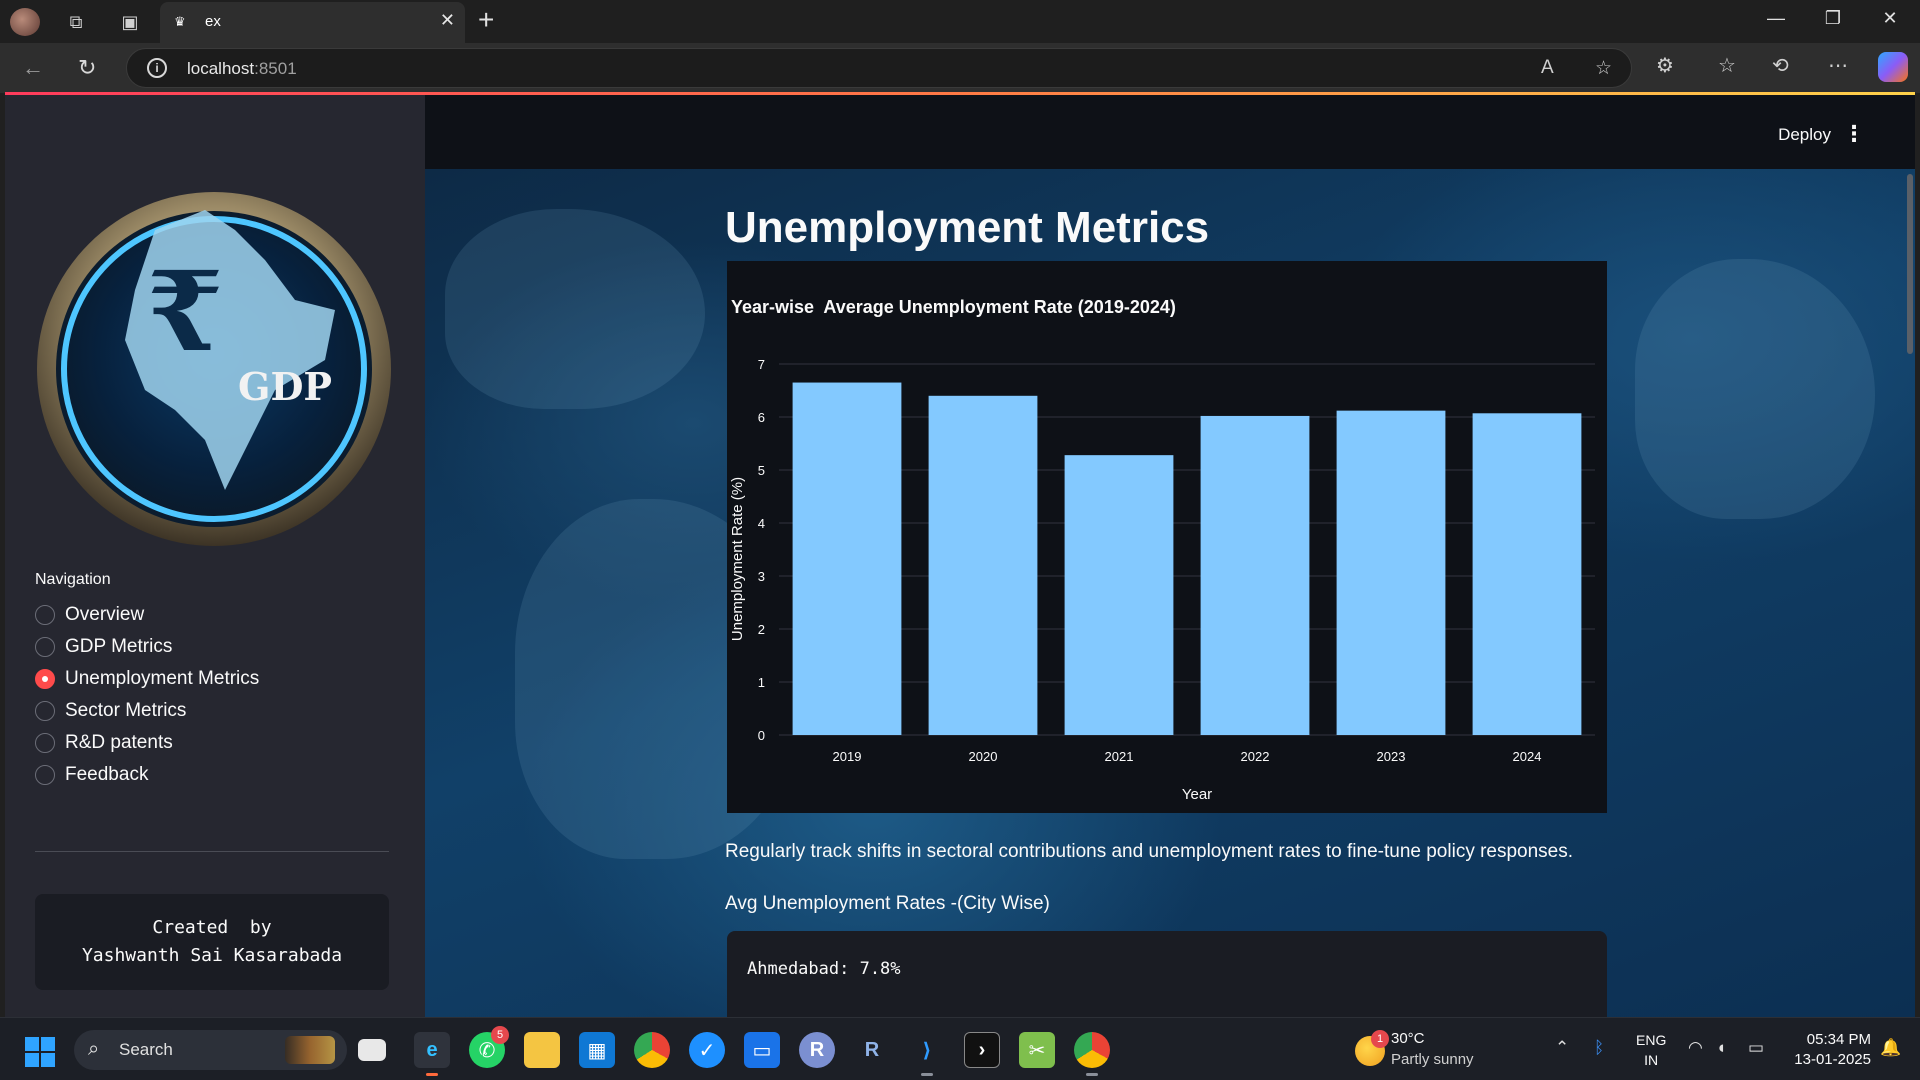 The height and width of the screenshot is (1080, 1920). What do you see at coordinates (1776, 18) in the screenshot?
I see `minimize-icon: —` at bounding box center [1776, 18].